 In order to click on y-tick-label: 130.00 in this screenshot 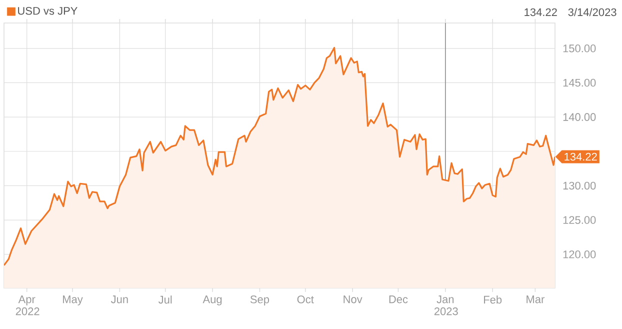, I will do `click(579, 186)`.